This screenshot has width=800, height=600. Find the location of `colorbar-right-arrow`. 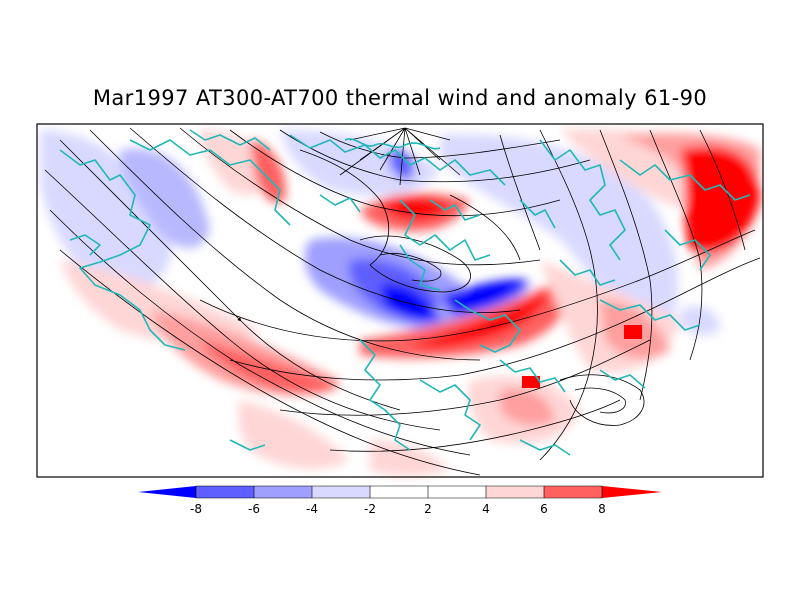

colorbar-right-arrow is located at coordinates (632, 492).